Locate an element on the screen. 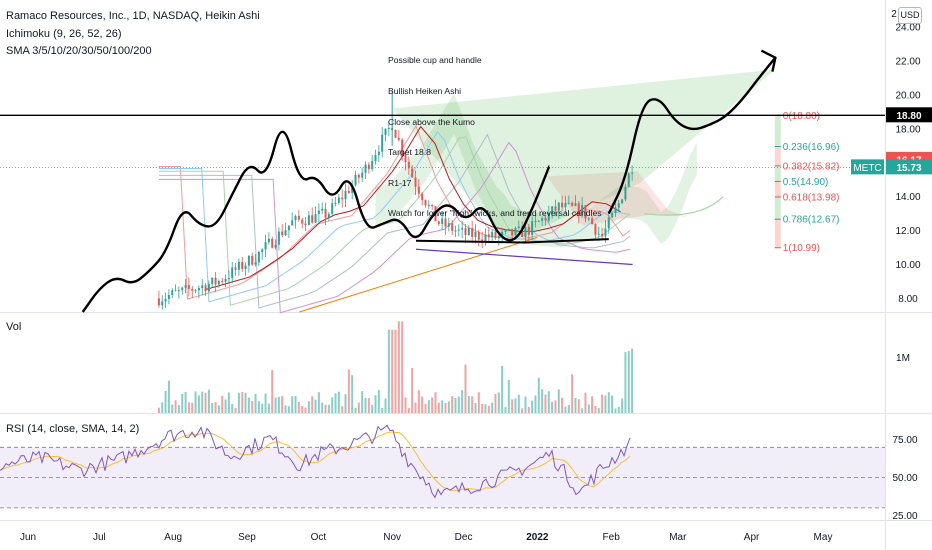 The width and height of the screenshot is (932, 550). rsi-tick-label: 75.00 is located at coordinates (904, 440).